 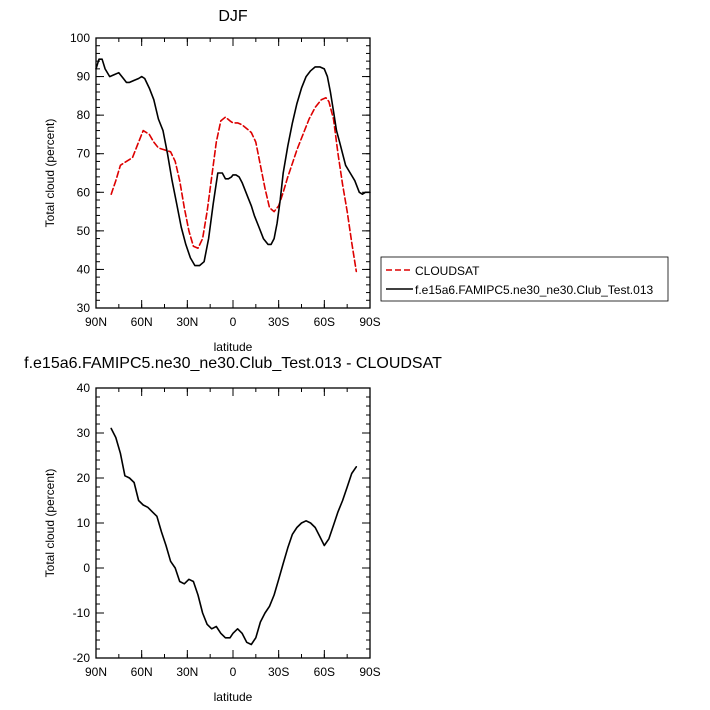 I want to click on top-frame, so click(x=233, y=173).